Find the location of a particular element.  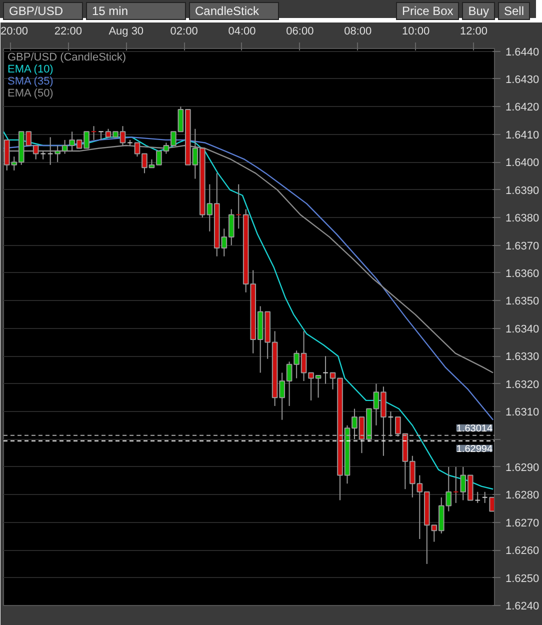

y-tick-label: 1.6400 is located at coordinates (523, 163).